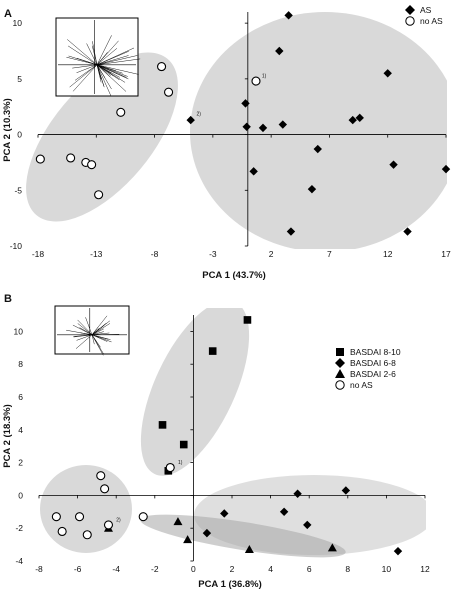 The image size is (461, 590). Describe the element at coordinates (309, 569) in the screenshot. I see `x-tick-label: 6` at that location.